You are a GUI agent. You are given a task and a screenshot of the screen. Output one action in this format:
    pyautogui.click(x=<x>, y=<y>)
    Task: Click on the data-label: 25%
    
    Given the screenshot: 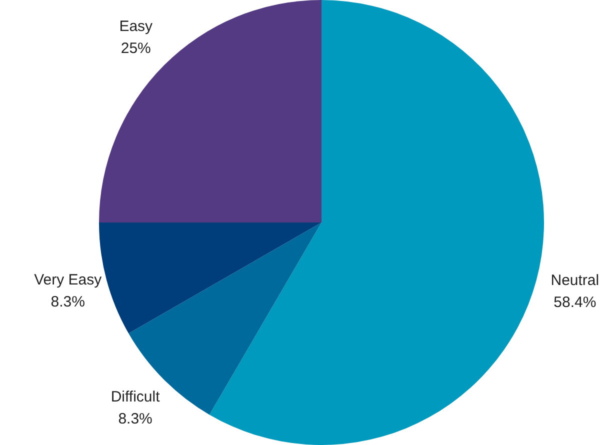 What is the action you would take?
    pyautogui.click(x=135, y=49)
    